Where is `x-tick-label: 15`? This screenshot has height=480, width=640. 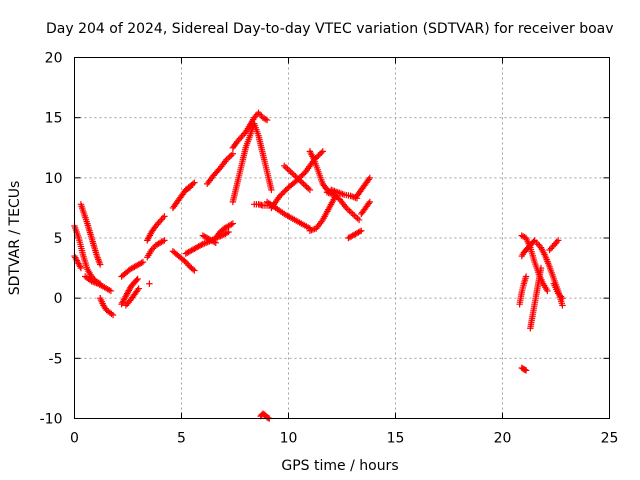
x-tick-label: 15 is located at coordinates (396, 439).